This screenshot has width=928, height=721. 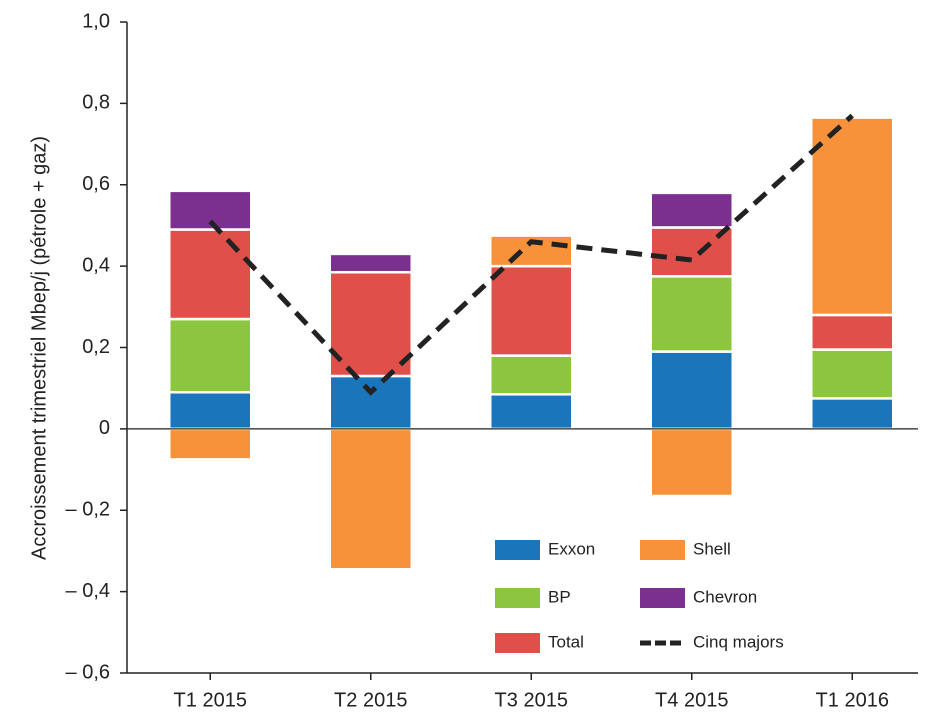 What do you see at coordinates (96, 103) in the screenshot?
I see `y-tick-label: 0,8` at bounding box center [96, 103].